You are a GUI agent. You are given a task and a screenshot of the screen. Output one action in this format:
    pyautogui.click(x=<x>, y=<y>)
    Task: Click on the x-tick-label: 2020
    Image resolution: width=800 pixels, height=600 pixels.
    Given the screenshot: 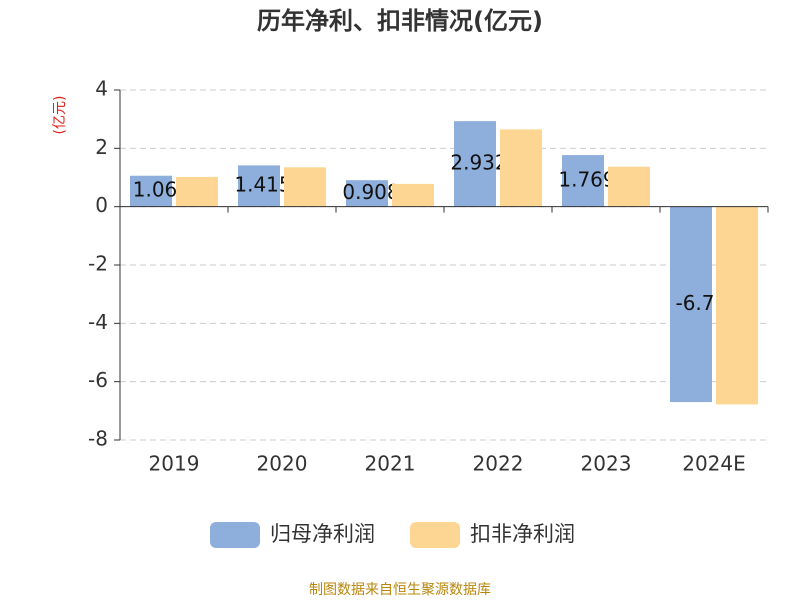 What is the action you would take?
    pyautogui.click(x=282, y=464)
    